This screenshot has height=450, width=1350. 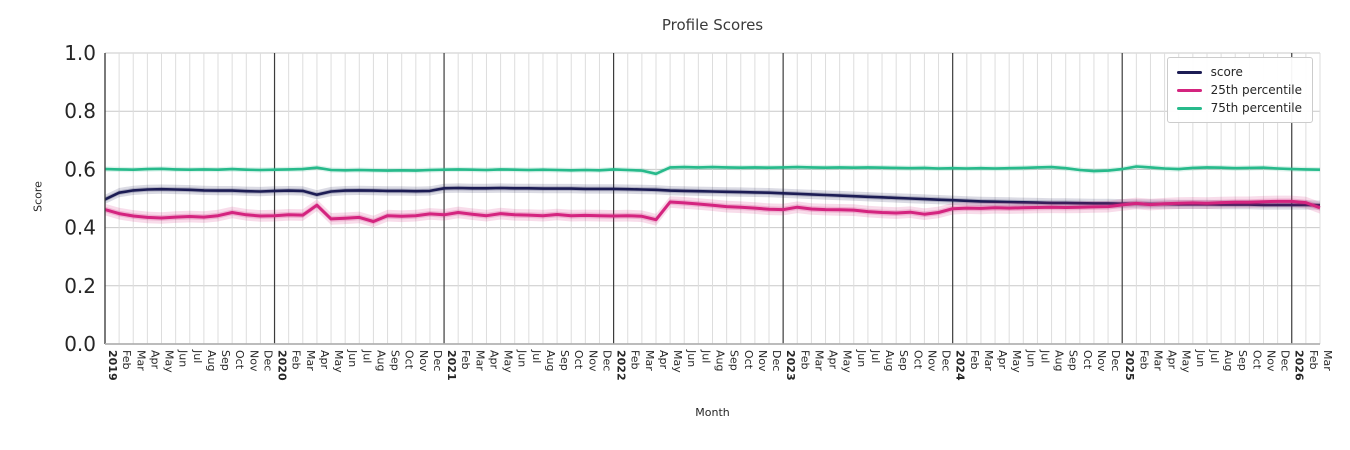 I want to click on series-p25-line, so click(x=712, y=211).